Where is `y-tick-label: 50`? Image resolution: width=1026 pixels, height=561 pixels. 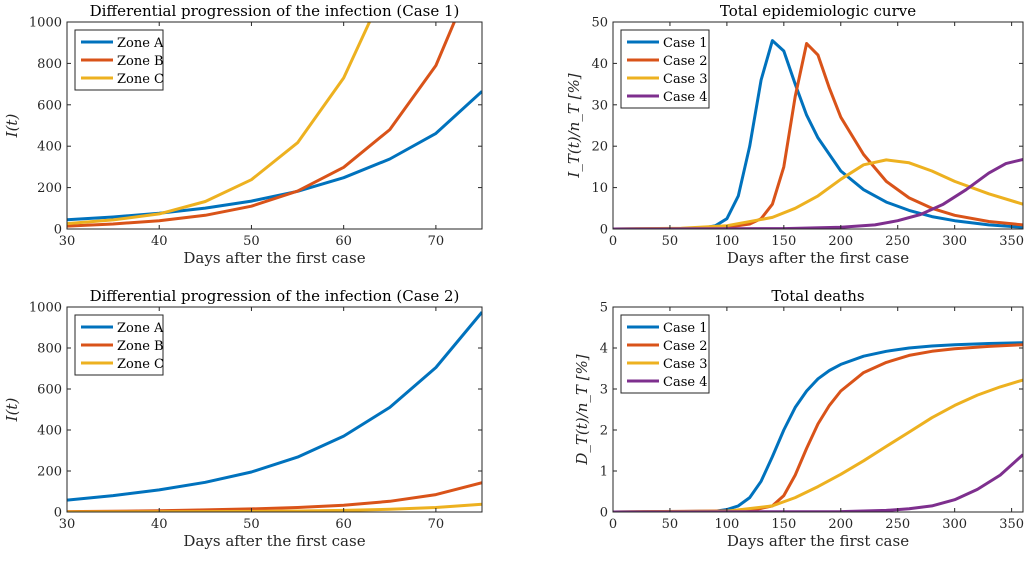
y-tick-label: 50 is located at coordinates (599, 23).